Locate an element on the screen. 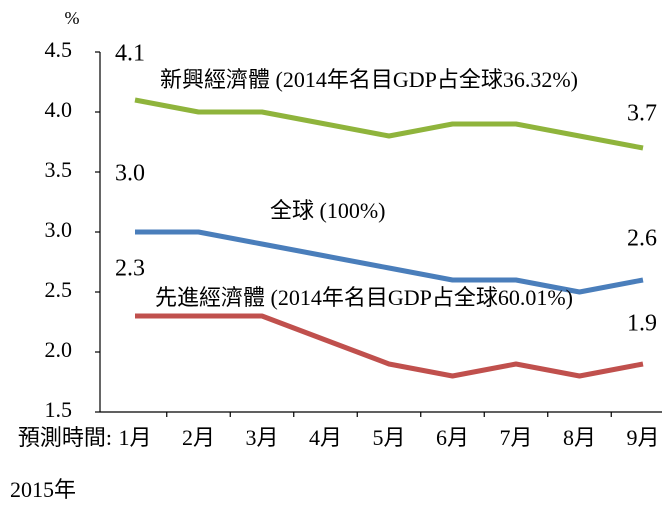 The height and width of the screenshot is (508, 672). y-tick-label: 2.0 is located at coordinates (59, 349).